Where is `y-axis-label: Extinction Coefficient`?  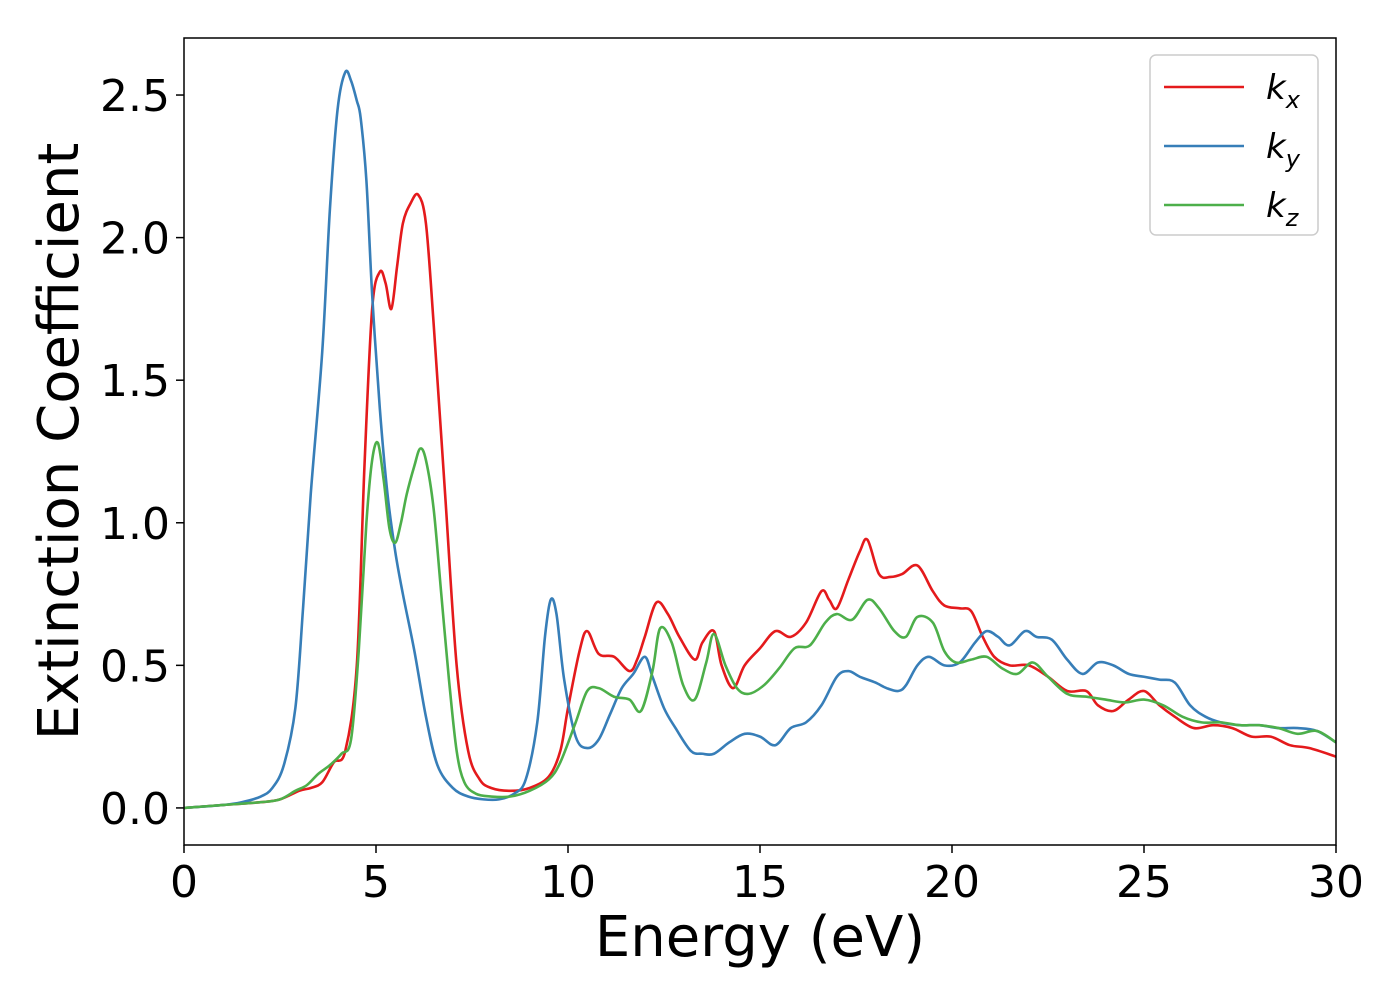
y-axis-label: Extinction Coefficient is located at coordinates (59, 442).